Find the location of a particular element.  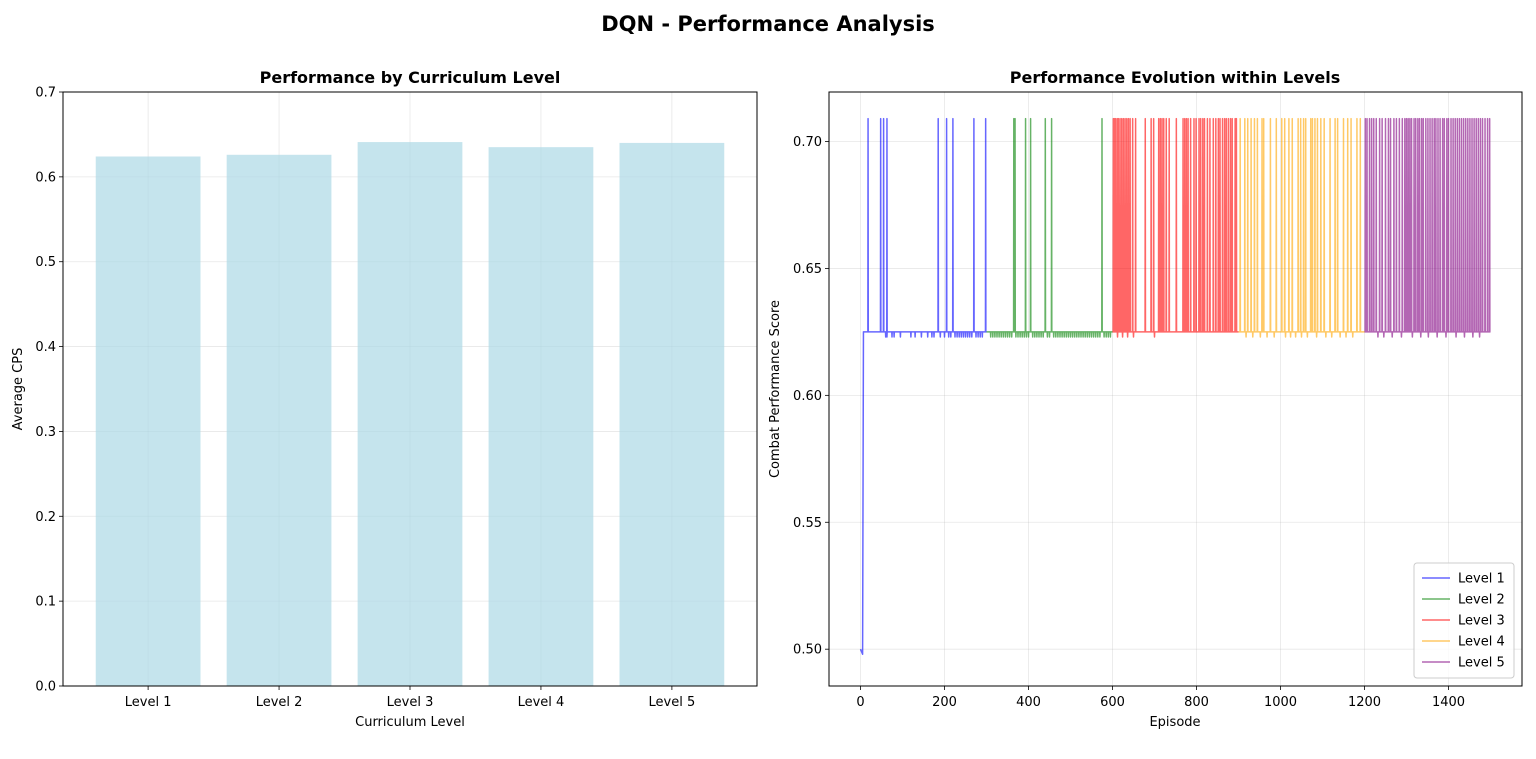

line-chart-ytick-label: 0.50 is located at coordinates (807, 650).